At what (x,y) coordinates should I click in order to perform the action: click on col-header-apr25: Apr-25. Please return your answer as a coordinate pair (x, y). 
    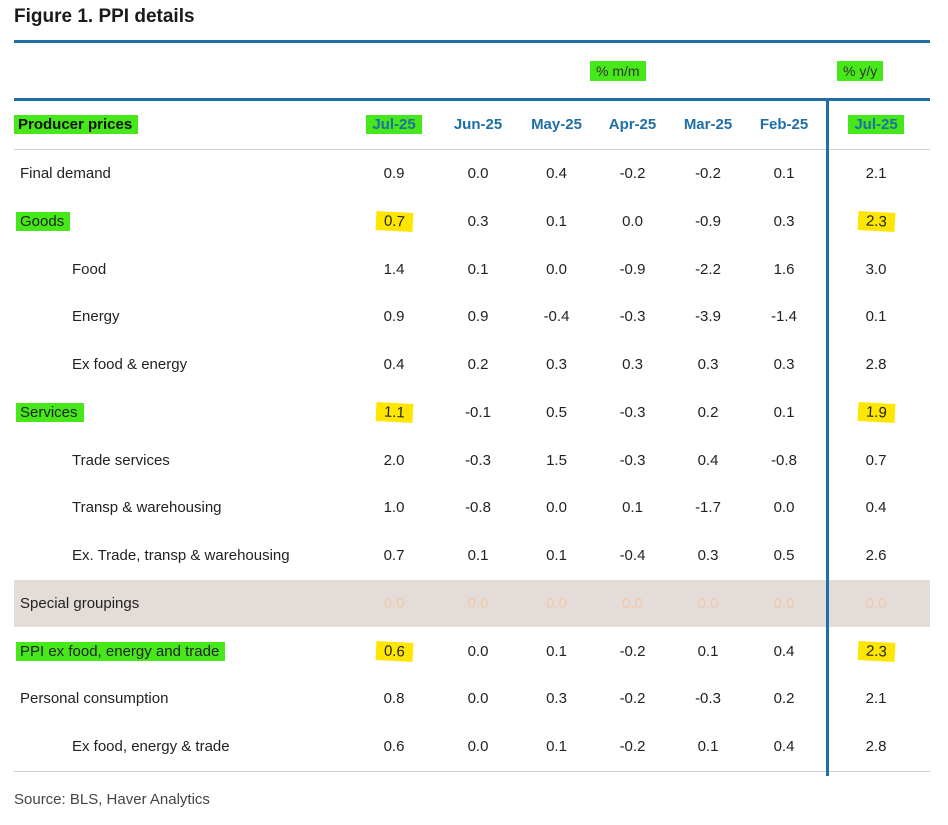
    Looking at the image, I should click on (632, 125).